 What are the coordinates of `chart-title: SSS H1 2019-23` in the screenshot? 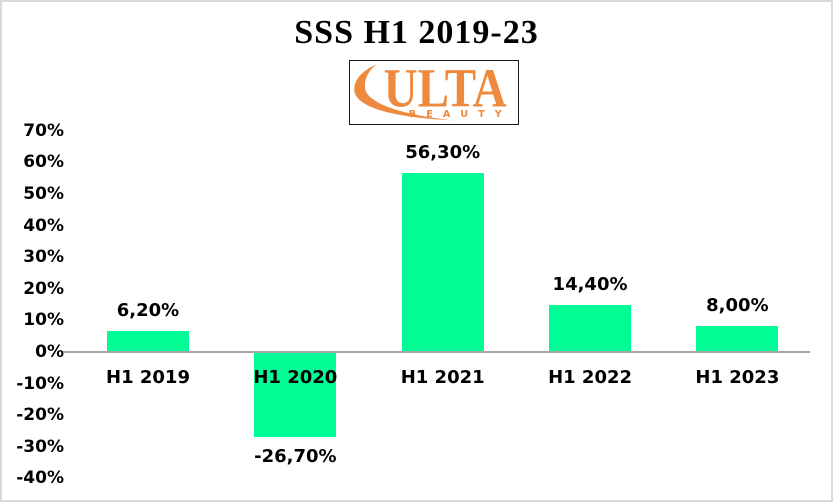 It's located at (416, 32).